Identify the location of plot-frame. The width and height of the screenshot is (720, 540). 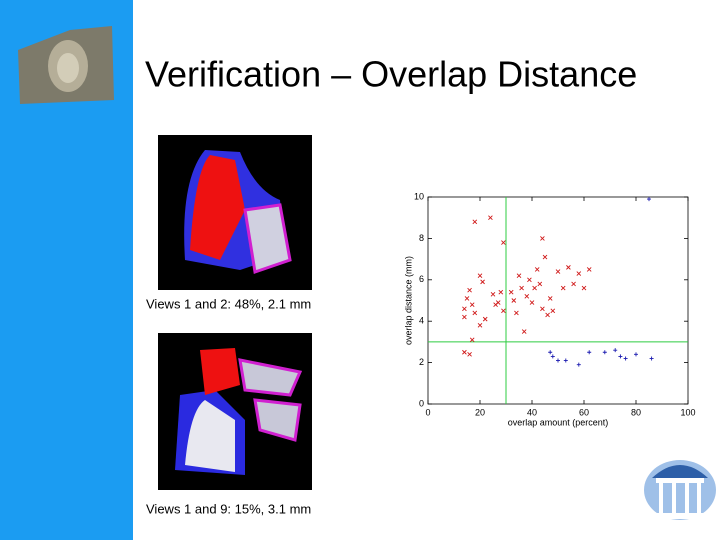
(558, 300).